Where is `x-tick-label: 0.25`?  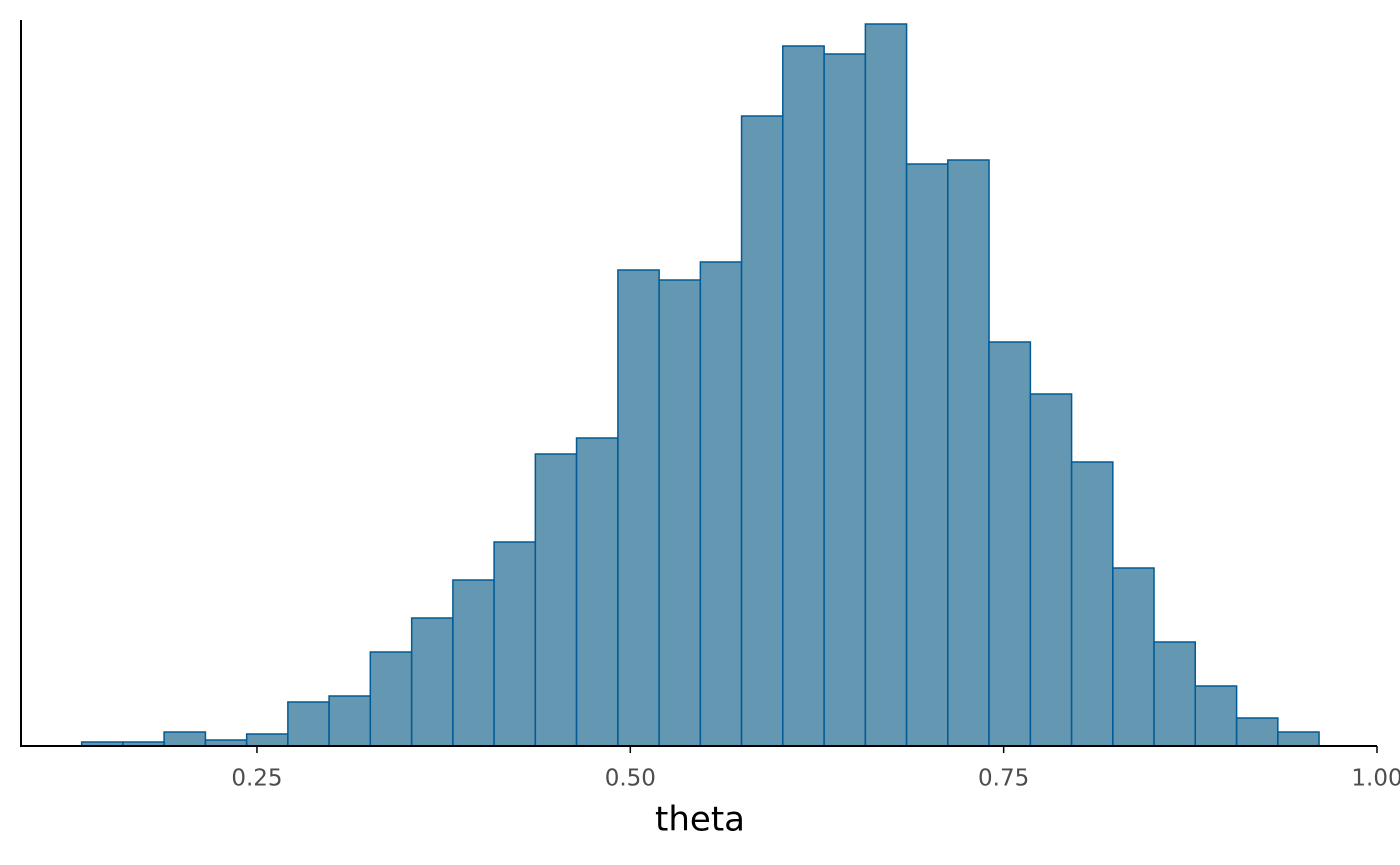
x-tick-label: 0.25 is located at coordinates (256, 779).